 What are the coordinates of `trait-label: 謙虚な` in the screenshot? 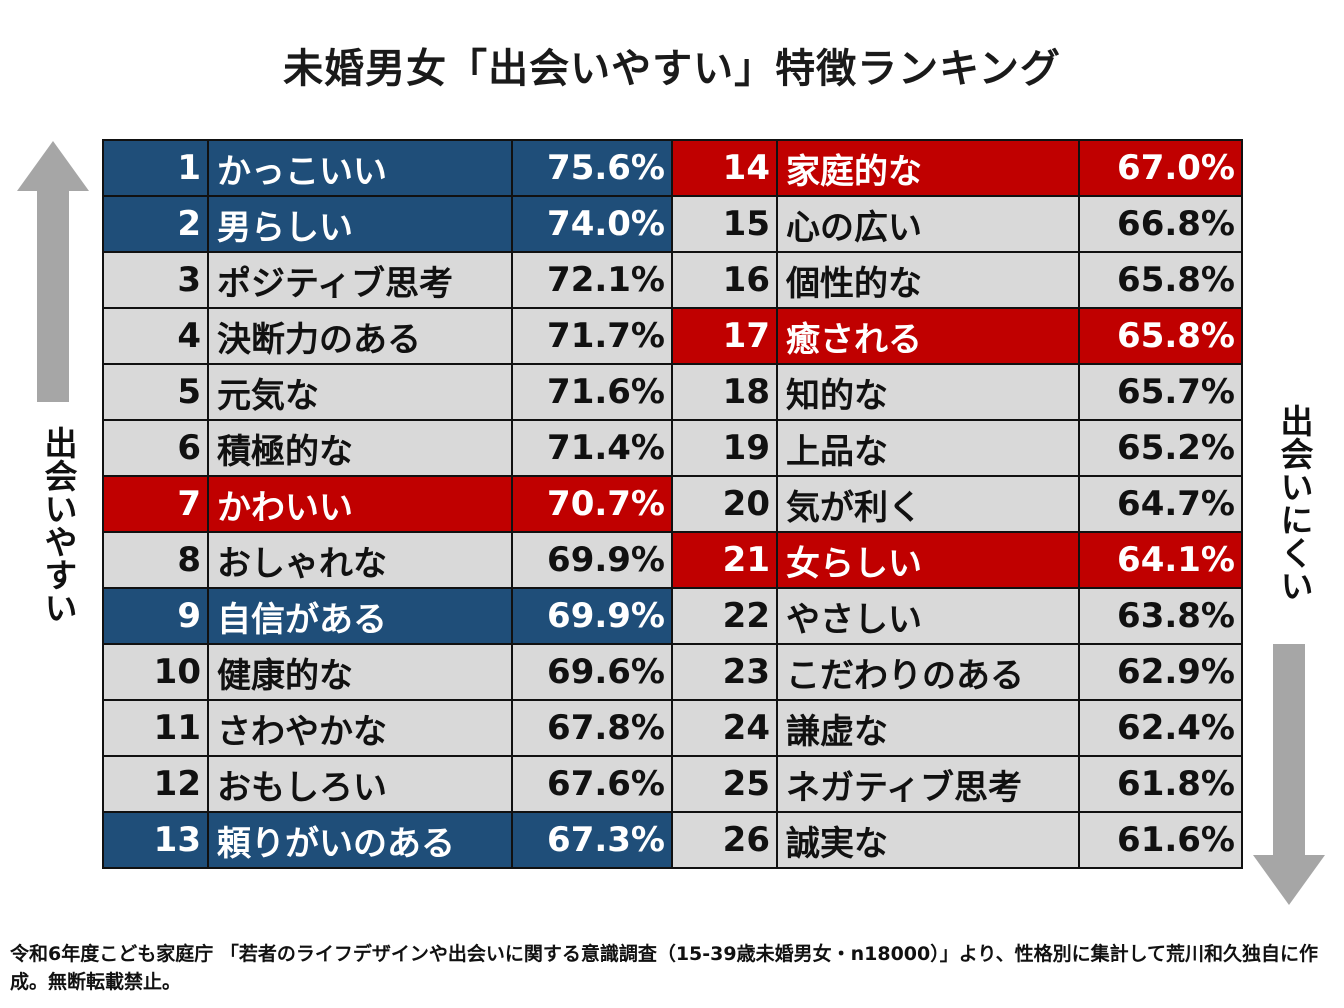 It's located at (928, 728).